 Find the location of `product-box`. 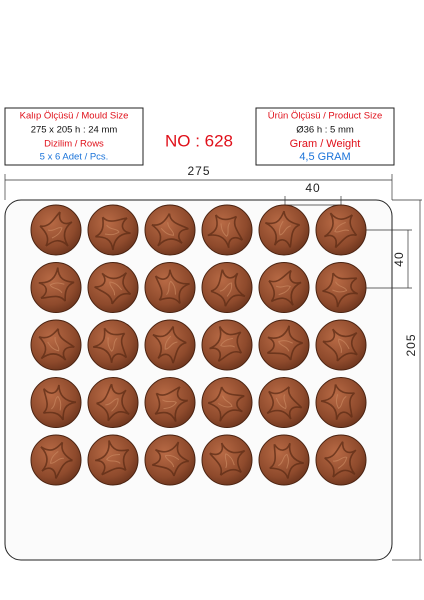

product-box is located at coordinates (325, 136).